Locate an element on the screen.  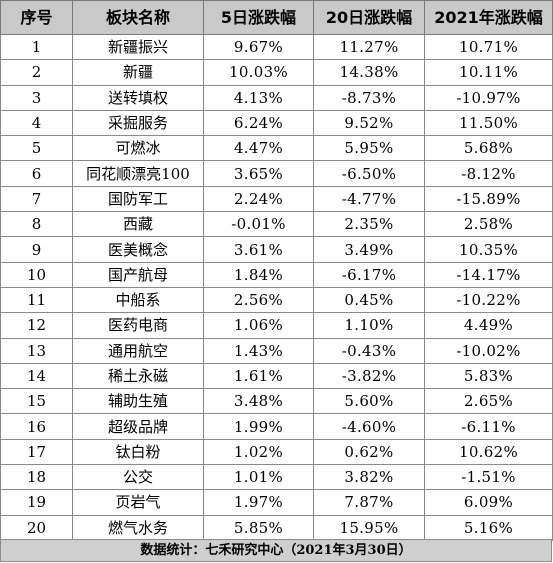
change-5day-cell: 2.56% is located at coordinates (258, 300).